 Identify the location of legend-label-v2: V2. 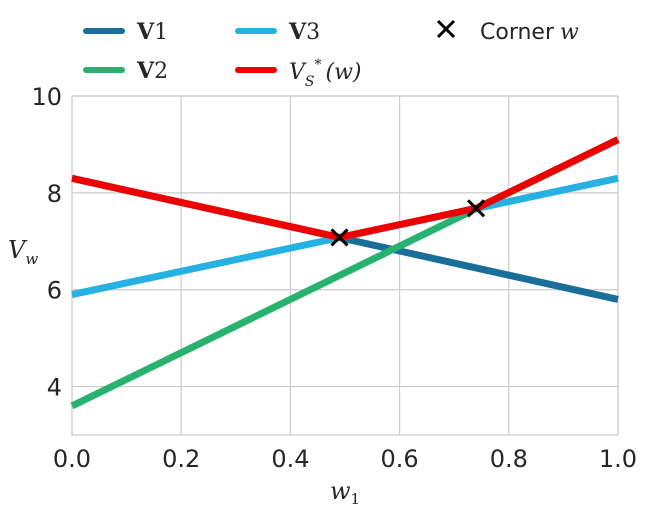
(152, 71).